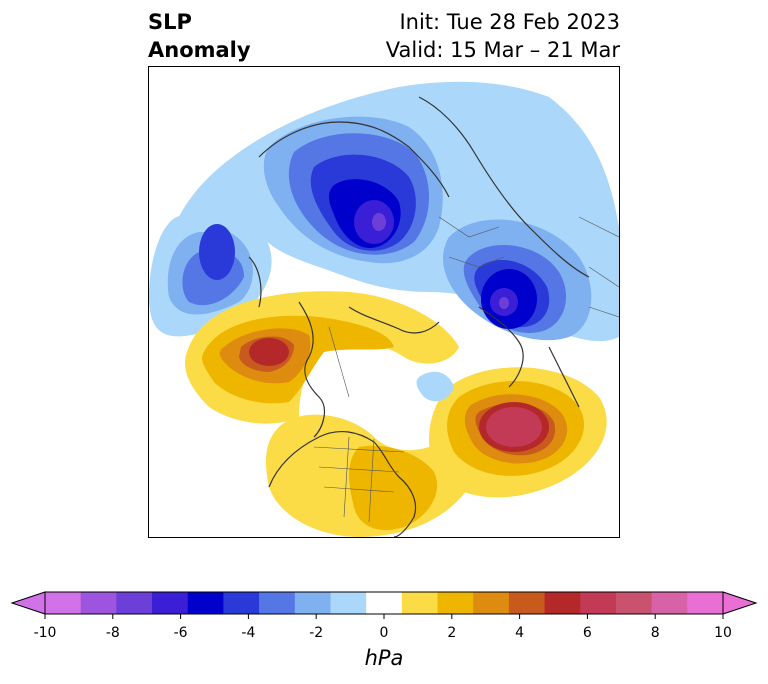 The height and width of the screenshot is (684, 768). I want to click on colorbar-tick-label: 0, so click(384, 633).